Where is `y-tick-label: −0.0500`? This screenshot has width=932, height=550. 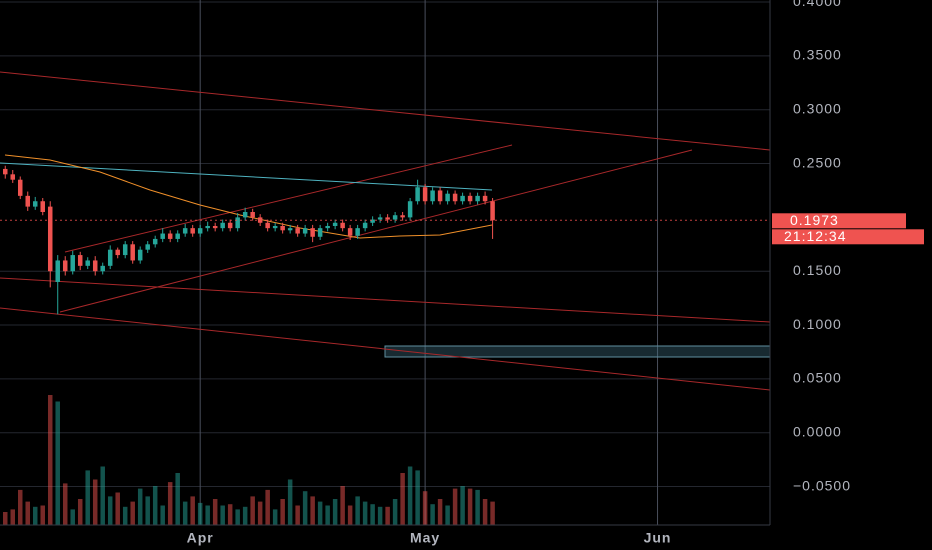
y-tick-label: −0.0500 is located at coordinates (822, 485).